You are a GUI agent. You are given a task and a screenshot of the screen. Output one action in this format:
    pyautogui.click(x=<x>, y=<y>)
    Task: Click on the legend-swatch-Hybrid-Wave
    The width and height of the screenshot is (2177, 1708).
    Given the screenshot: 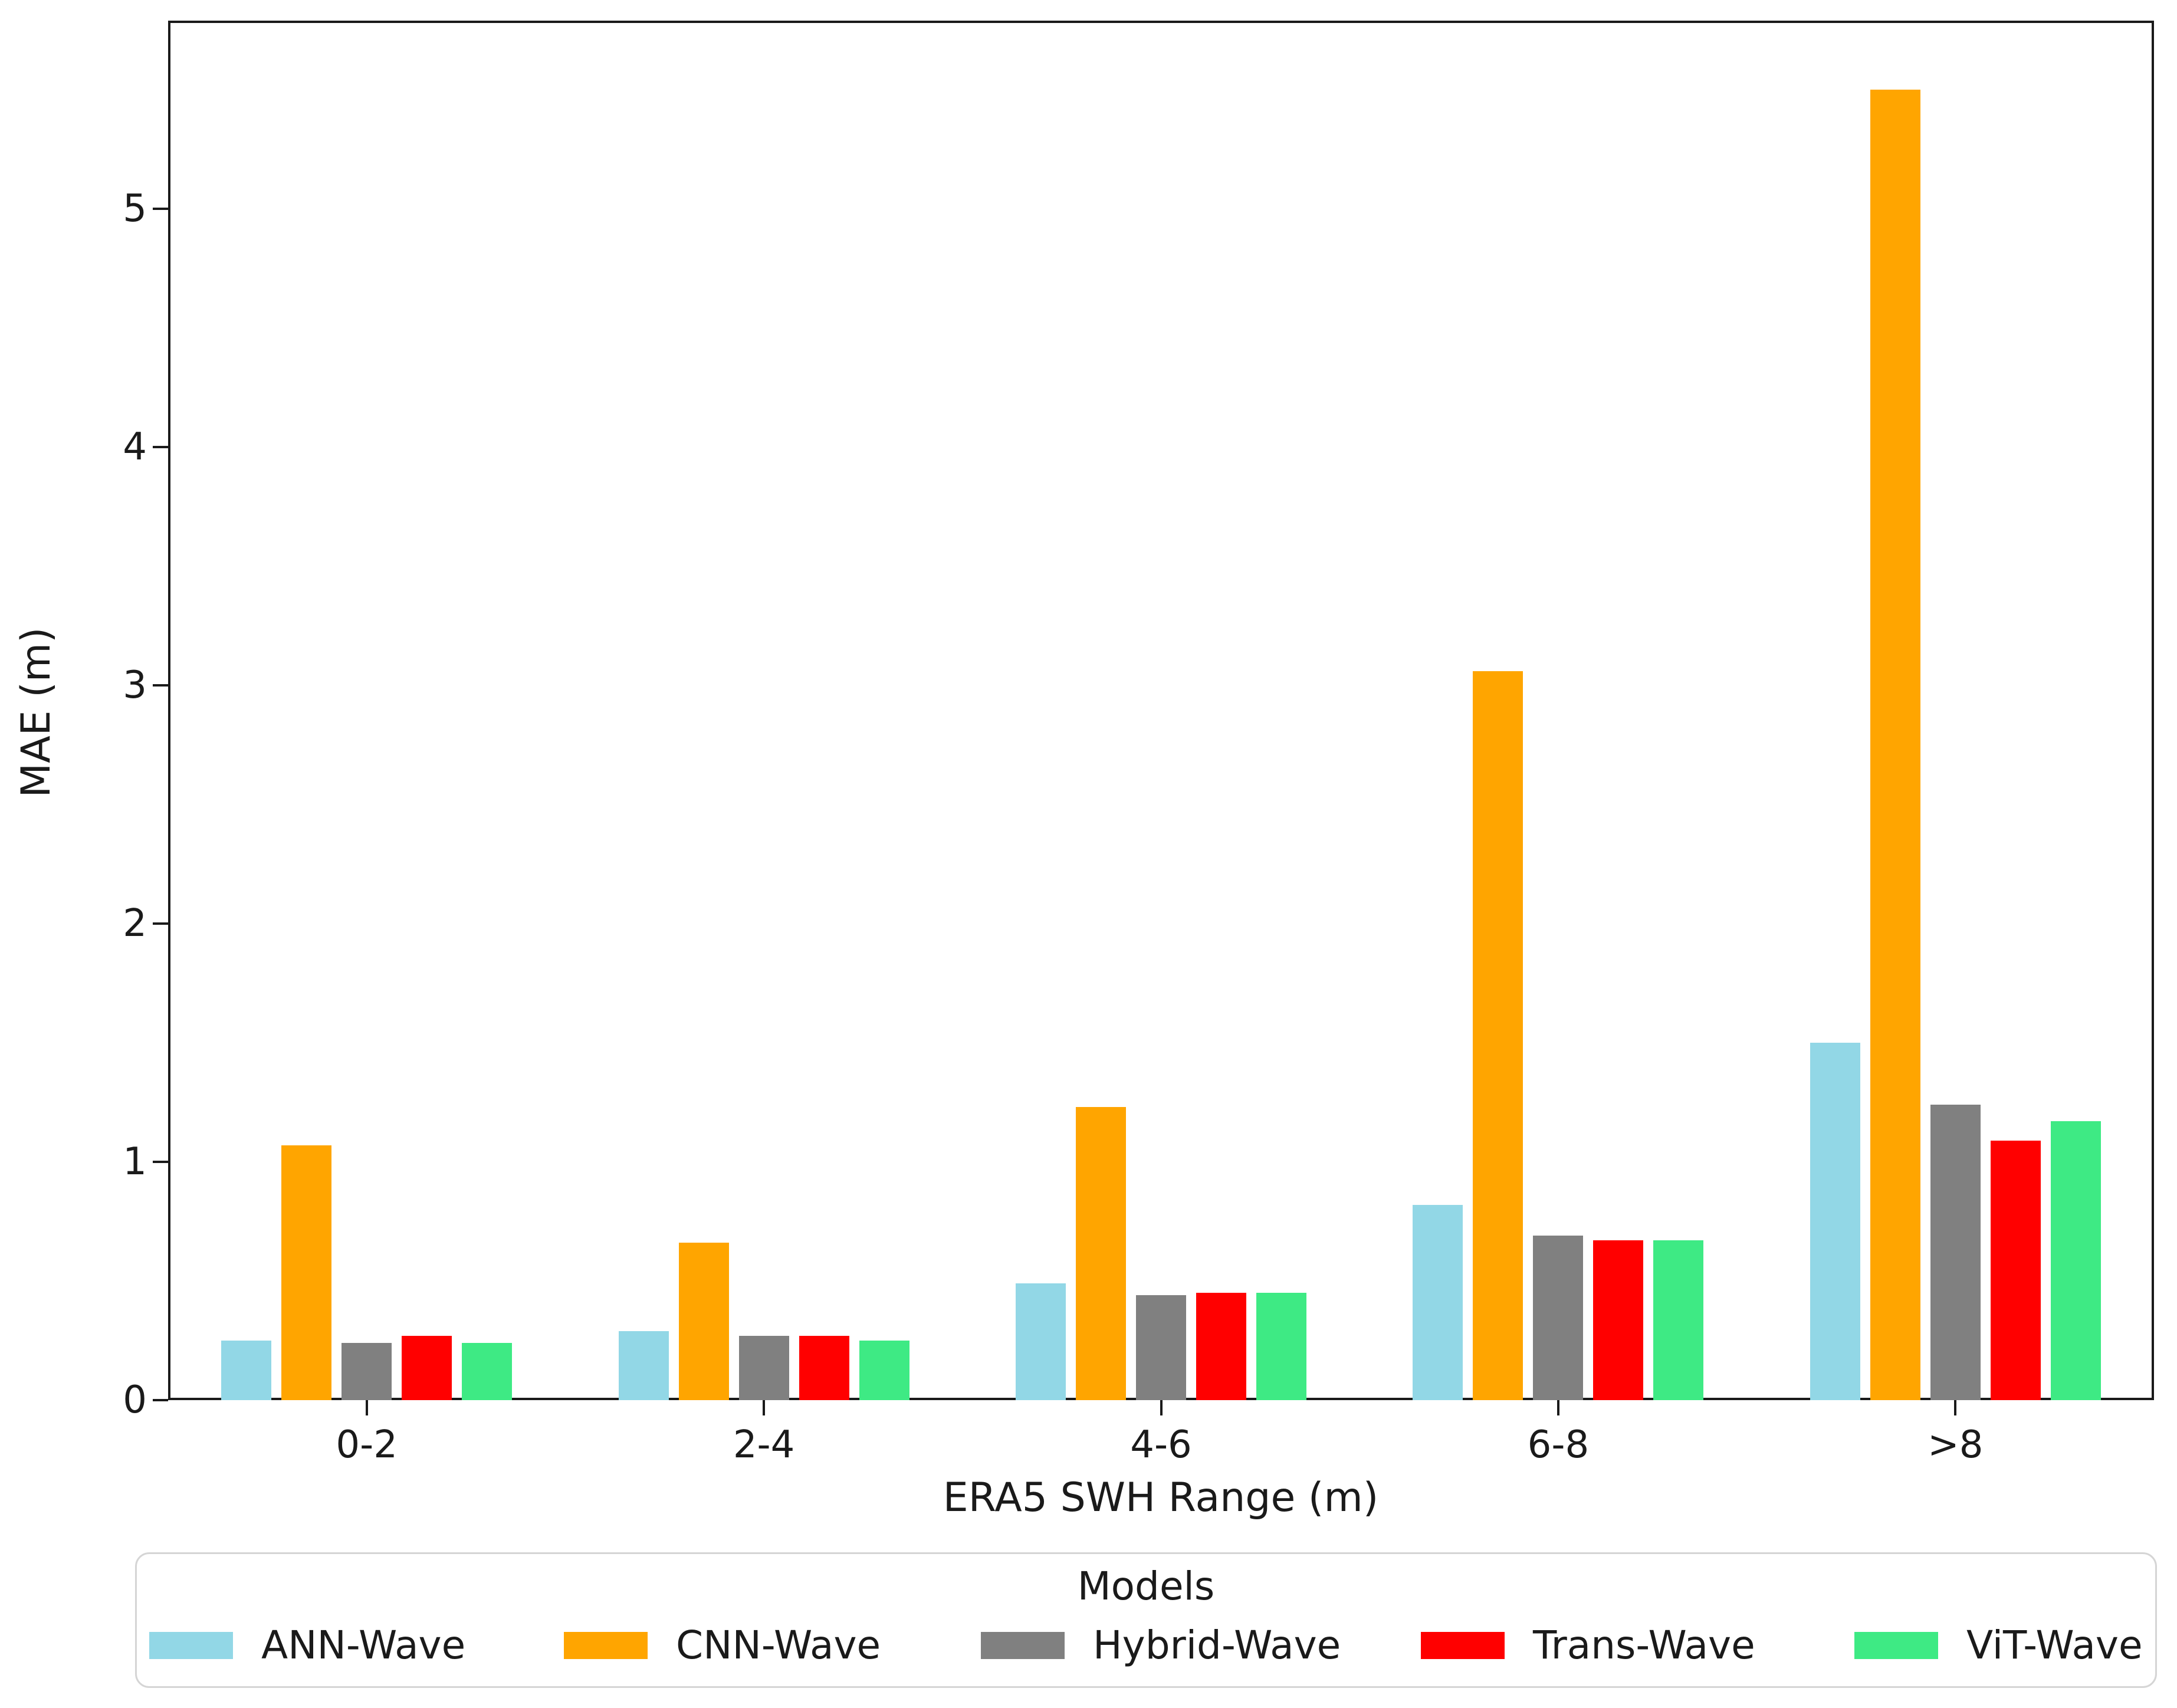 What is the action you would take?
    pyautogui.click(x=1023, y=1645)
    